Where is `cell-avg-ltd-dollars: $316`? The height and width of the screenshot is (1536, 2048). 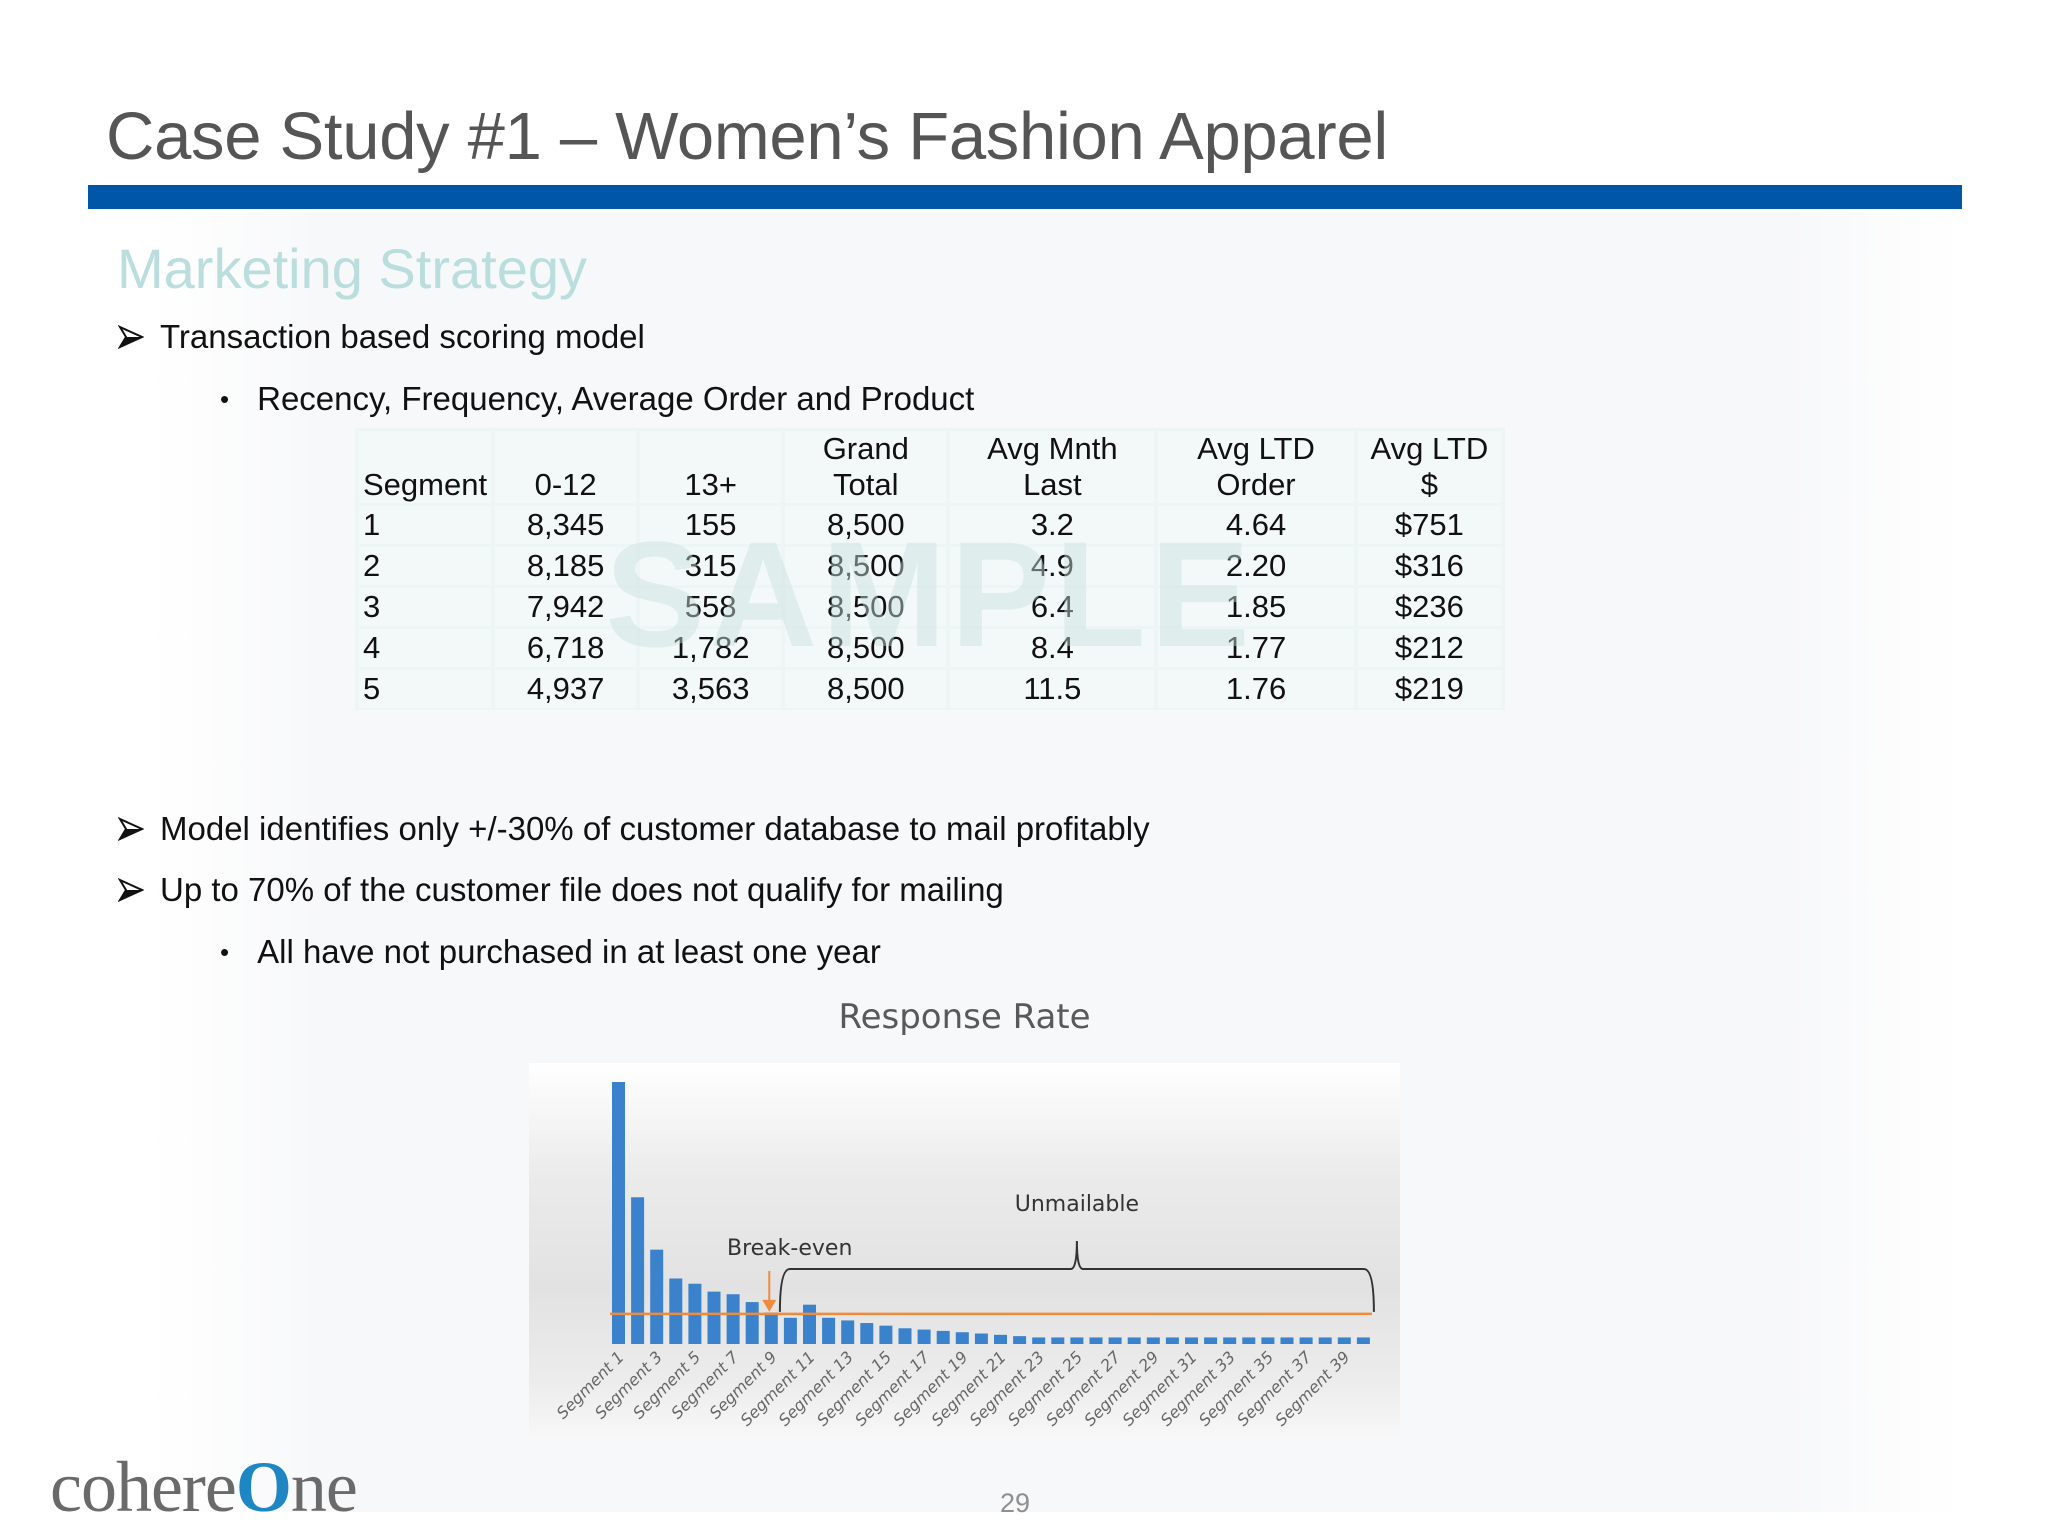
cell-avg-ltd-dollars: $316 is located at coordinates (1429, 566).